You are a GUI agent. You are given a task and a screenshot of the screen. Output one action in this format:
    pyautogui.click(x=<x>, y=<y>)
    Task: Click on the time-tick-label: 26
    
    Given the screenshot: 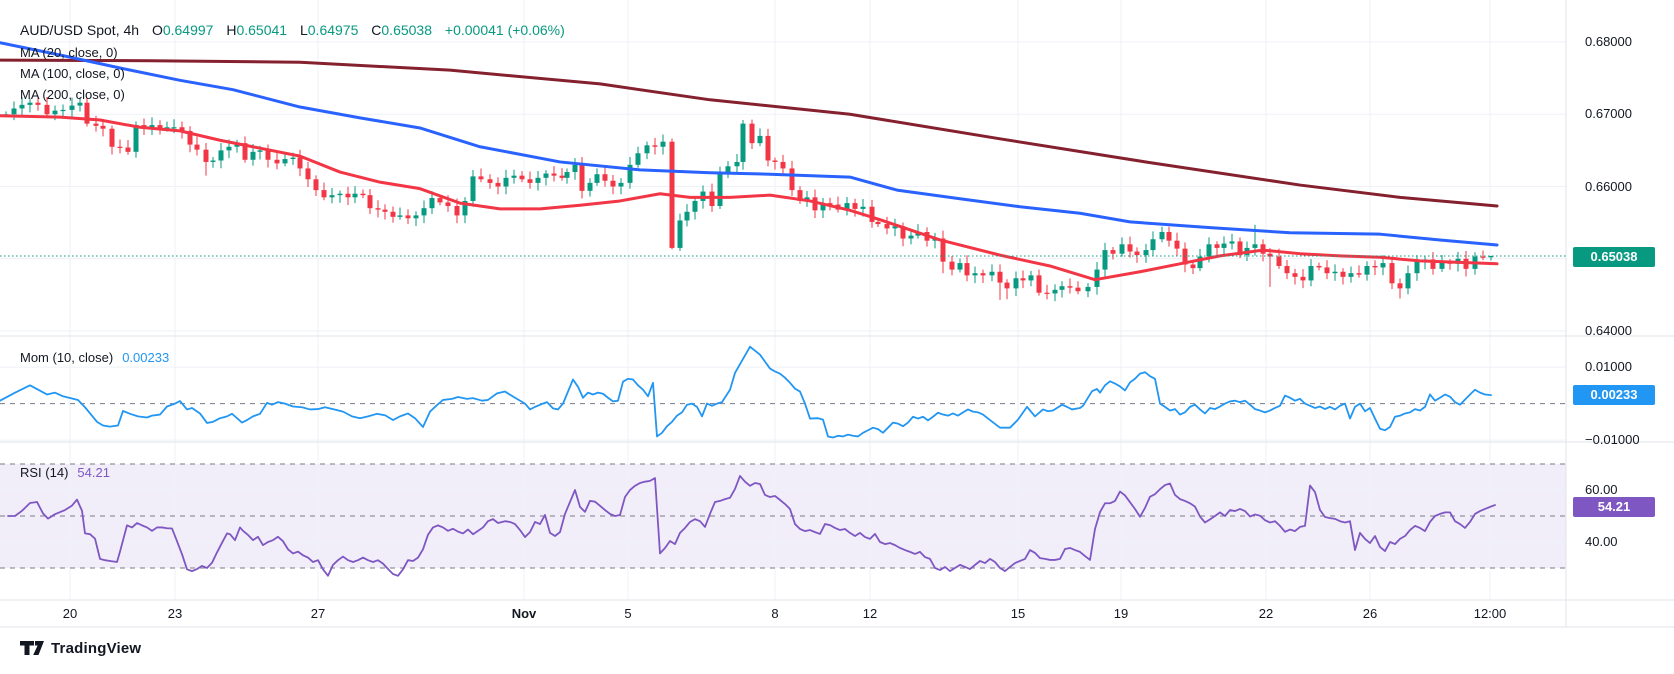 What is the action you would take?
    pyautogui.click(x=1370, y=613)
    